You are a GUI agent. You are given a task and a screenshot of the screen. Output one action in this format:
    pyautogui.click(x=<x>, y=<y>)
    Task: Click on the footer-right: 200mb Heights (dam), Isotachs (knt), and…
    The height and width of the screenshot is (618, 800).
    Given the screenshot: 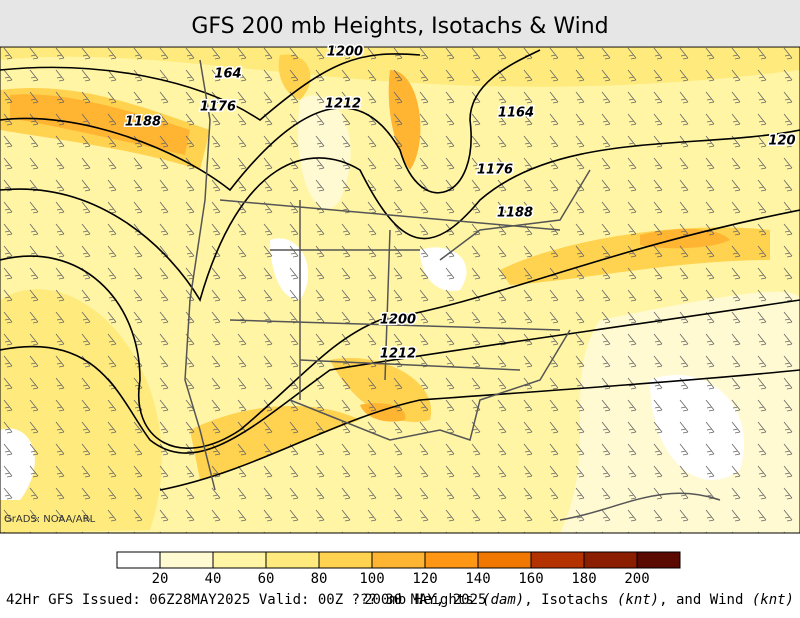 What is the action you would take?
    pyautogui.click(x=579, y=600)
    